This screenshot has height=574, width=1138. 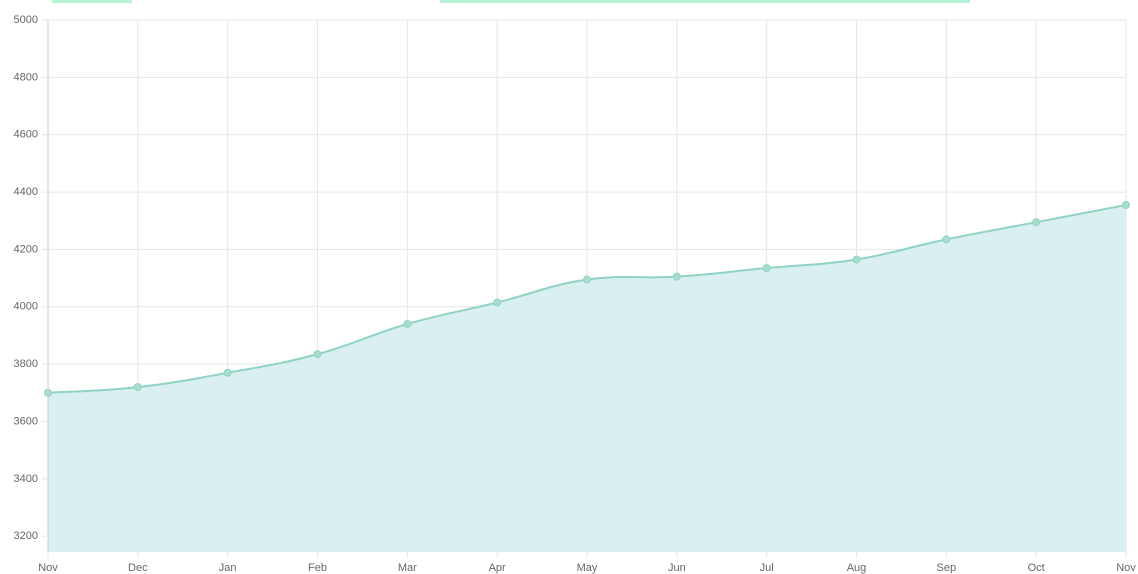 What do you see at coordinates (26, 479) in the screenshot?
I see `y-tick-label: 3400` at bounding box center [26, 479].